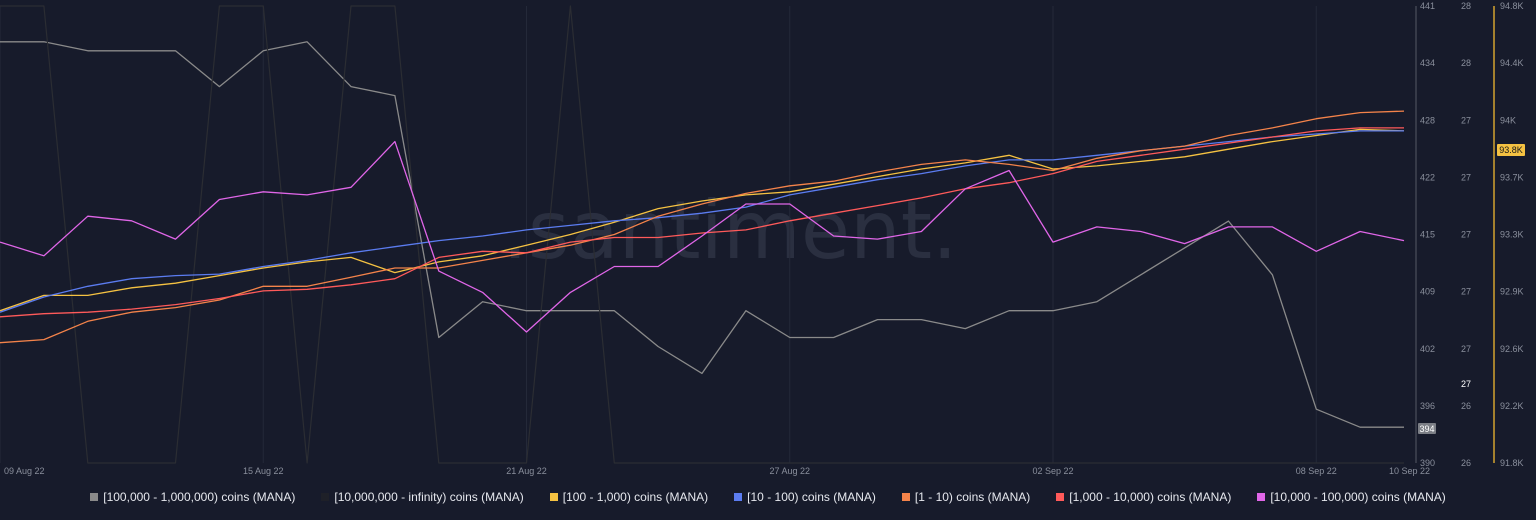 This screenshot has width=1536, height=520. What do you see at coordinates (1512, 235) in the screenshot?
I see `y-tick-label: 93.3K` at bounding box center [1512, 235].